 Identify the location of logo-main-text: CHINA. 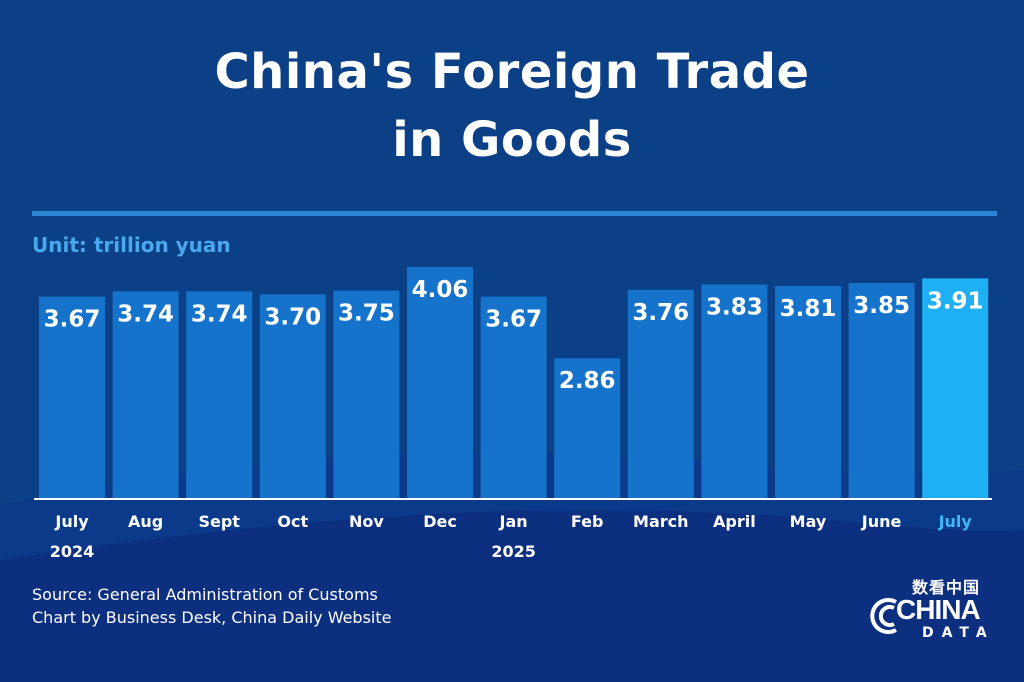
(938, 609).